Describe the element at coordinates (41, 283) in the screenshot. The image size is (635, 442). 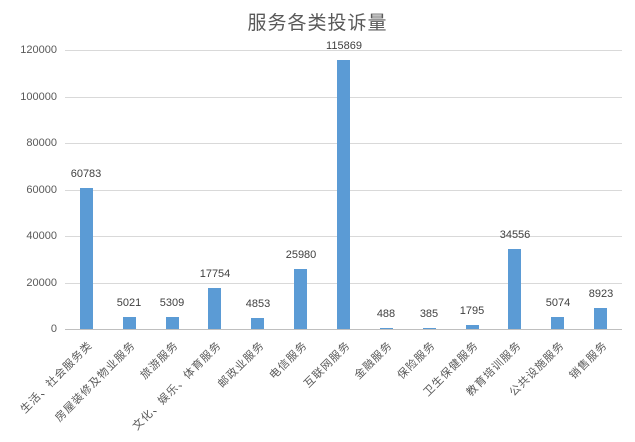
I see `y-tick-label: 20000` at that location.